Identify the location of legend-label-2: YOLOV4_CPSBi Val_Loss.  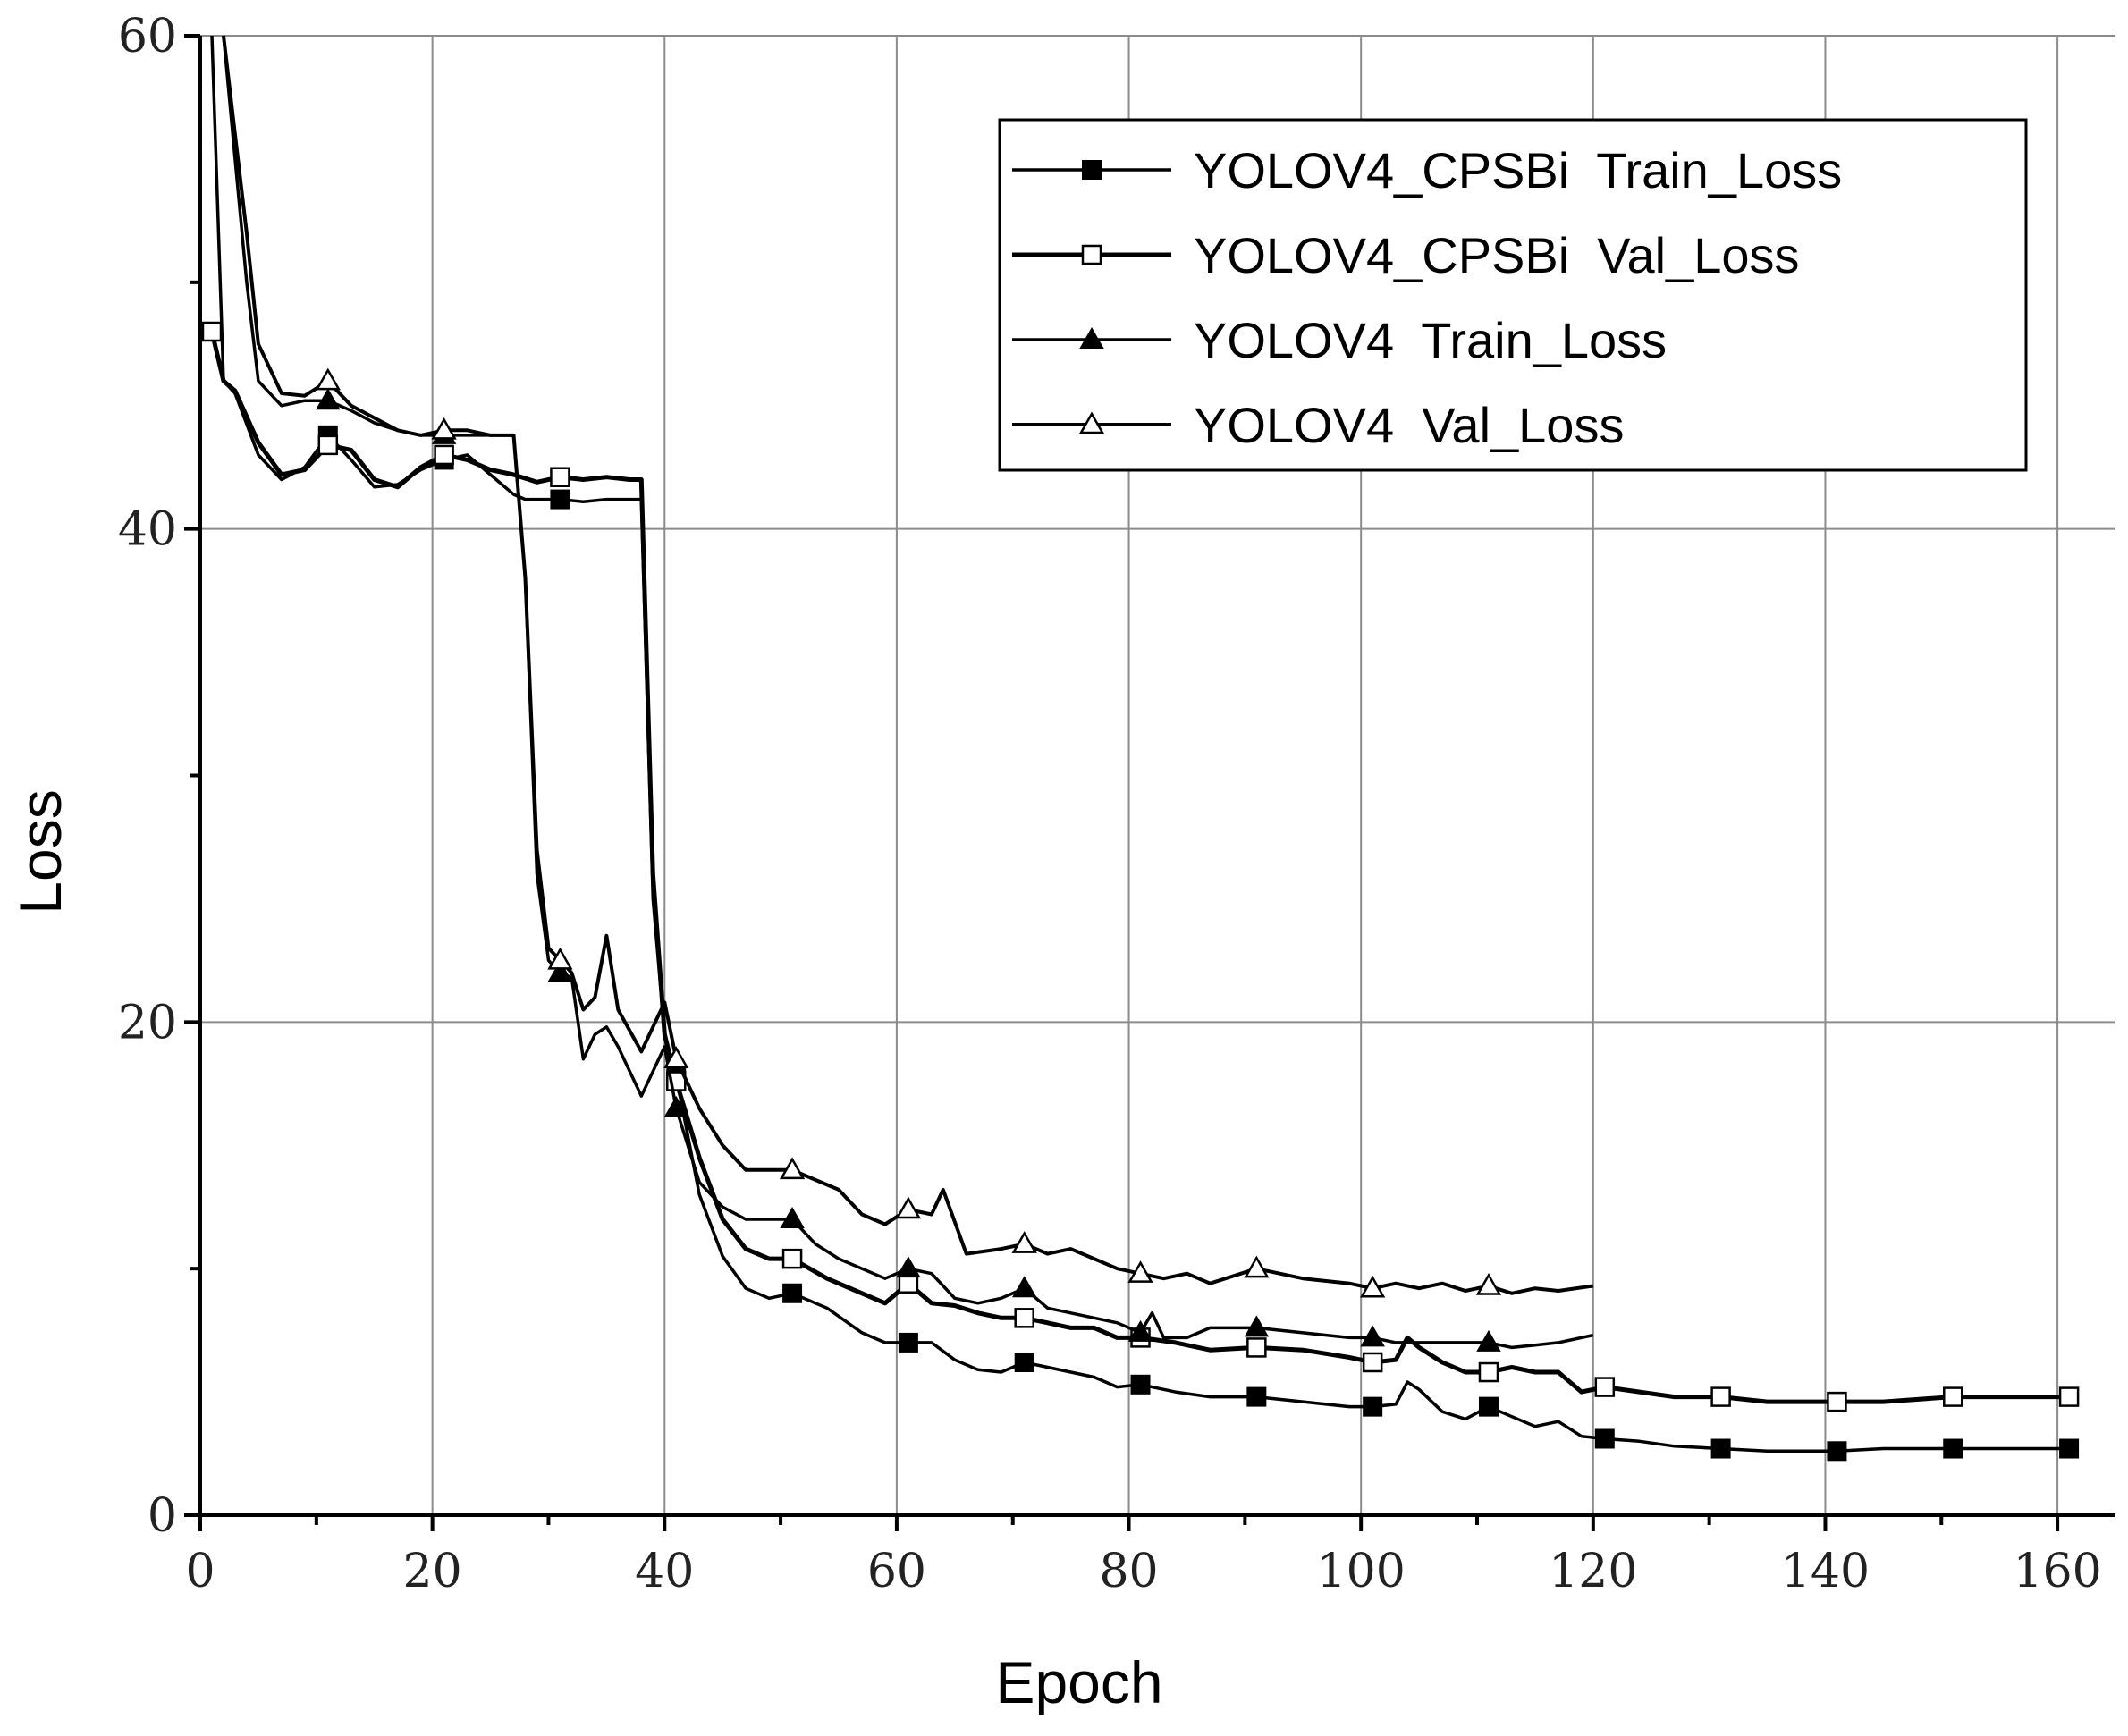
(1497, 255).